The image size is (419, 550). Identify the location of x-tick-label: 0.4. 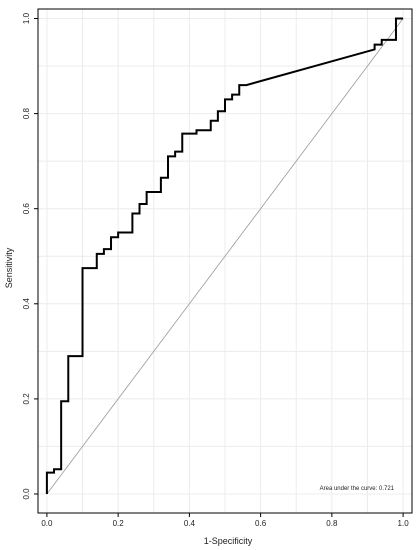
(190, 523).